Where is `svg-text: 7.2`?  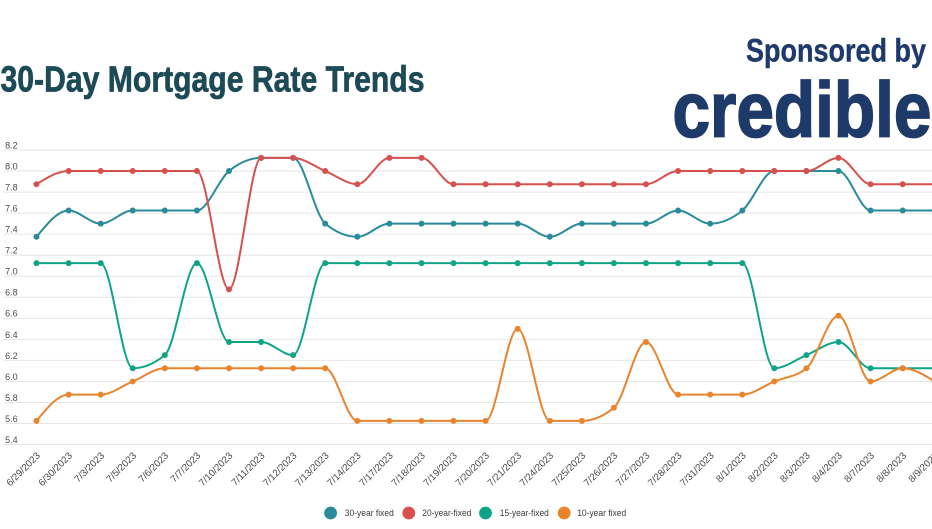 svg-text: 7.2 is located at coordinates (11, 251).